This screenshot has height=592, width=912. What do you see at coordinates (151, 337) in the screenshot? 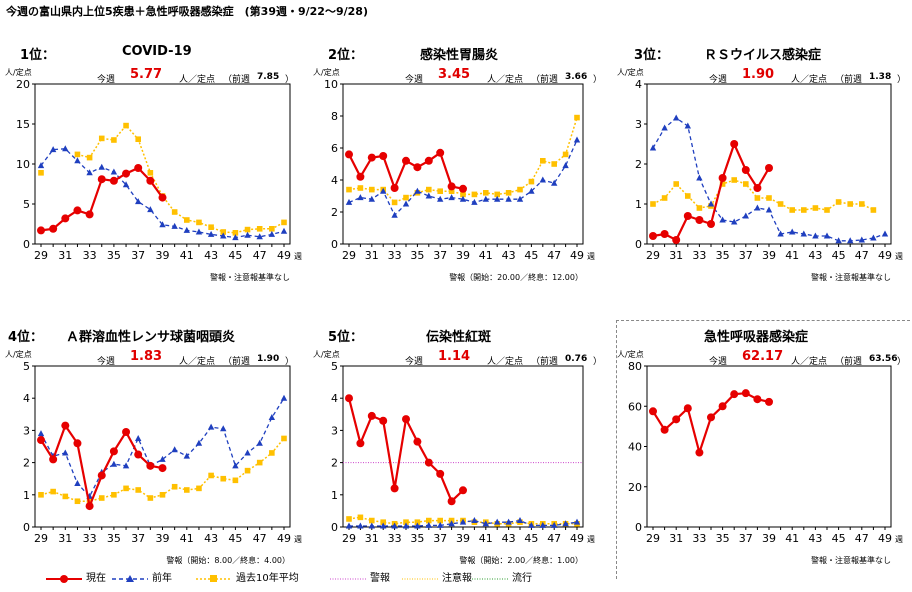
I see `disease-name: Ａ群溶血性レンサ球菌咽頭炎` at bounding box center [151, 337].